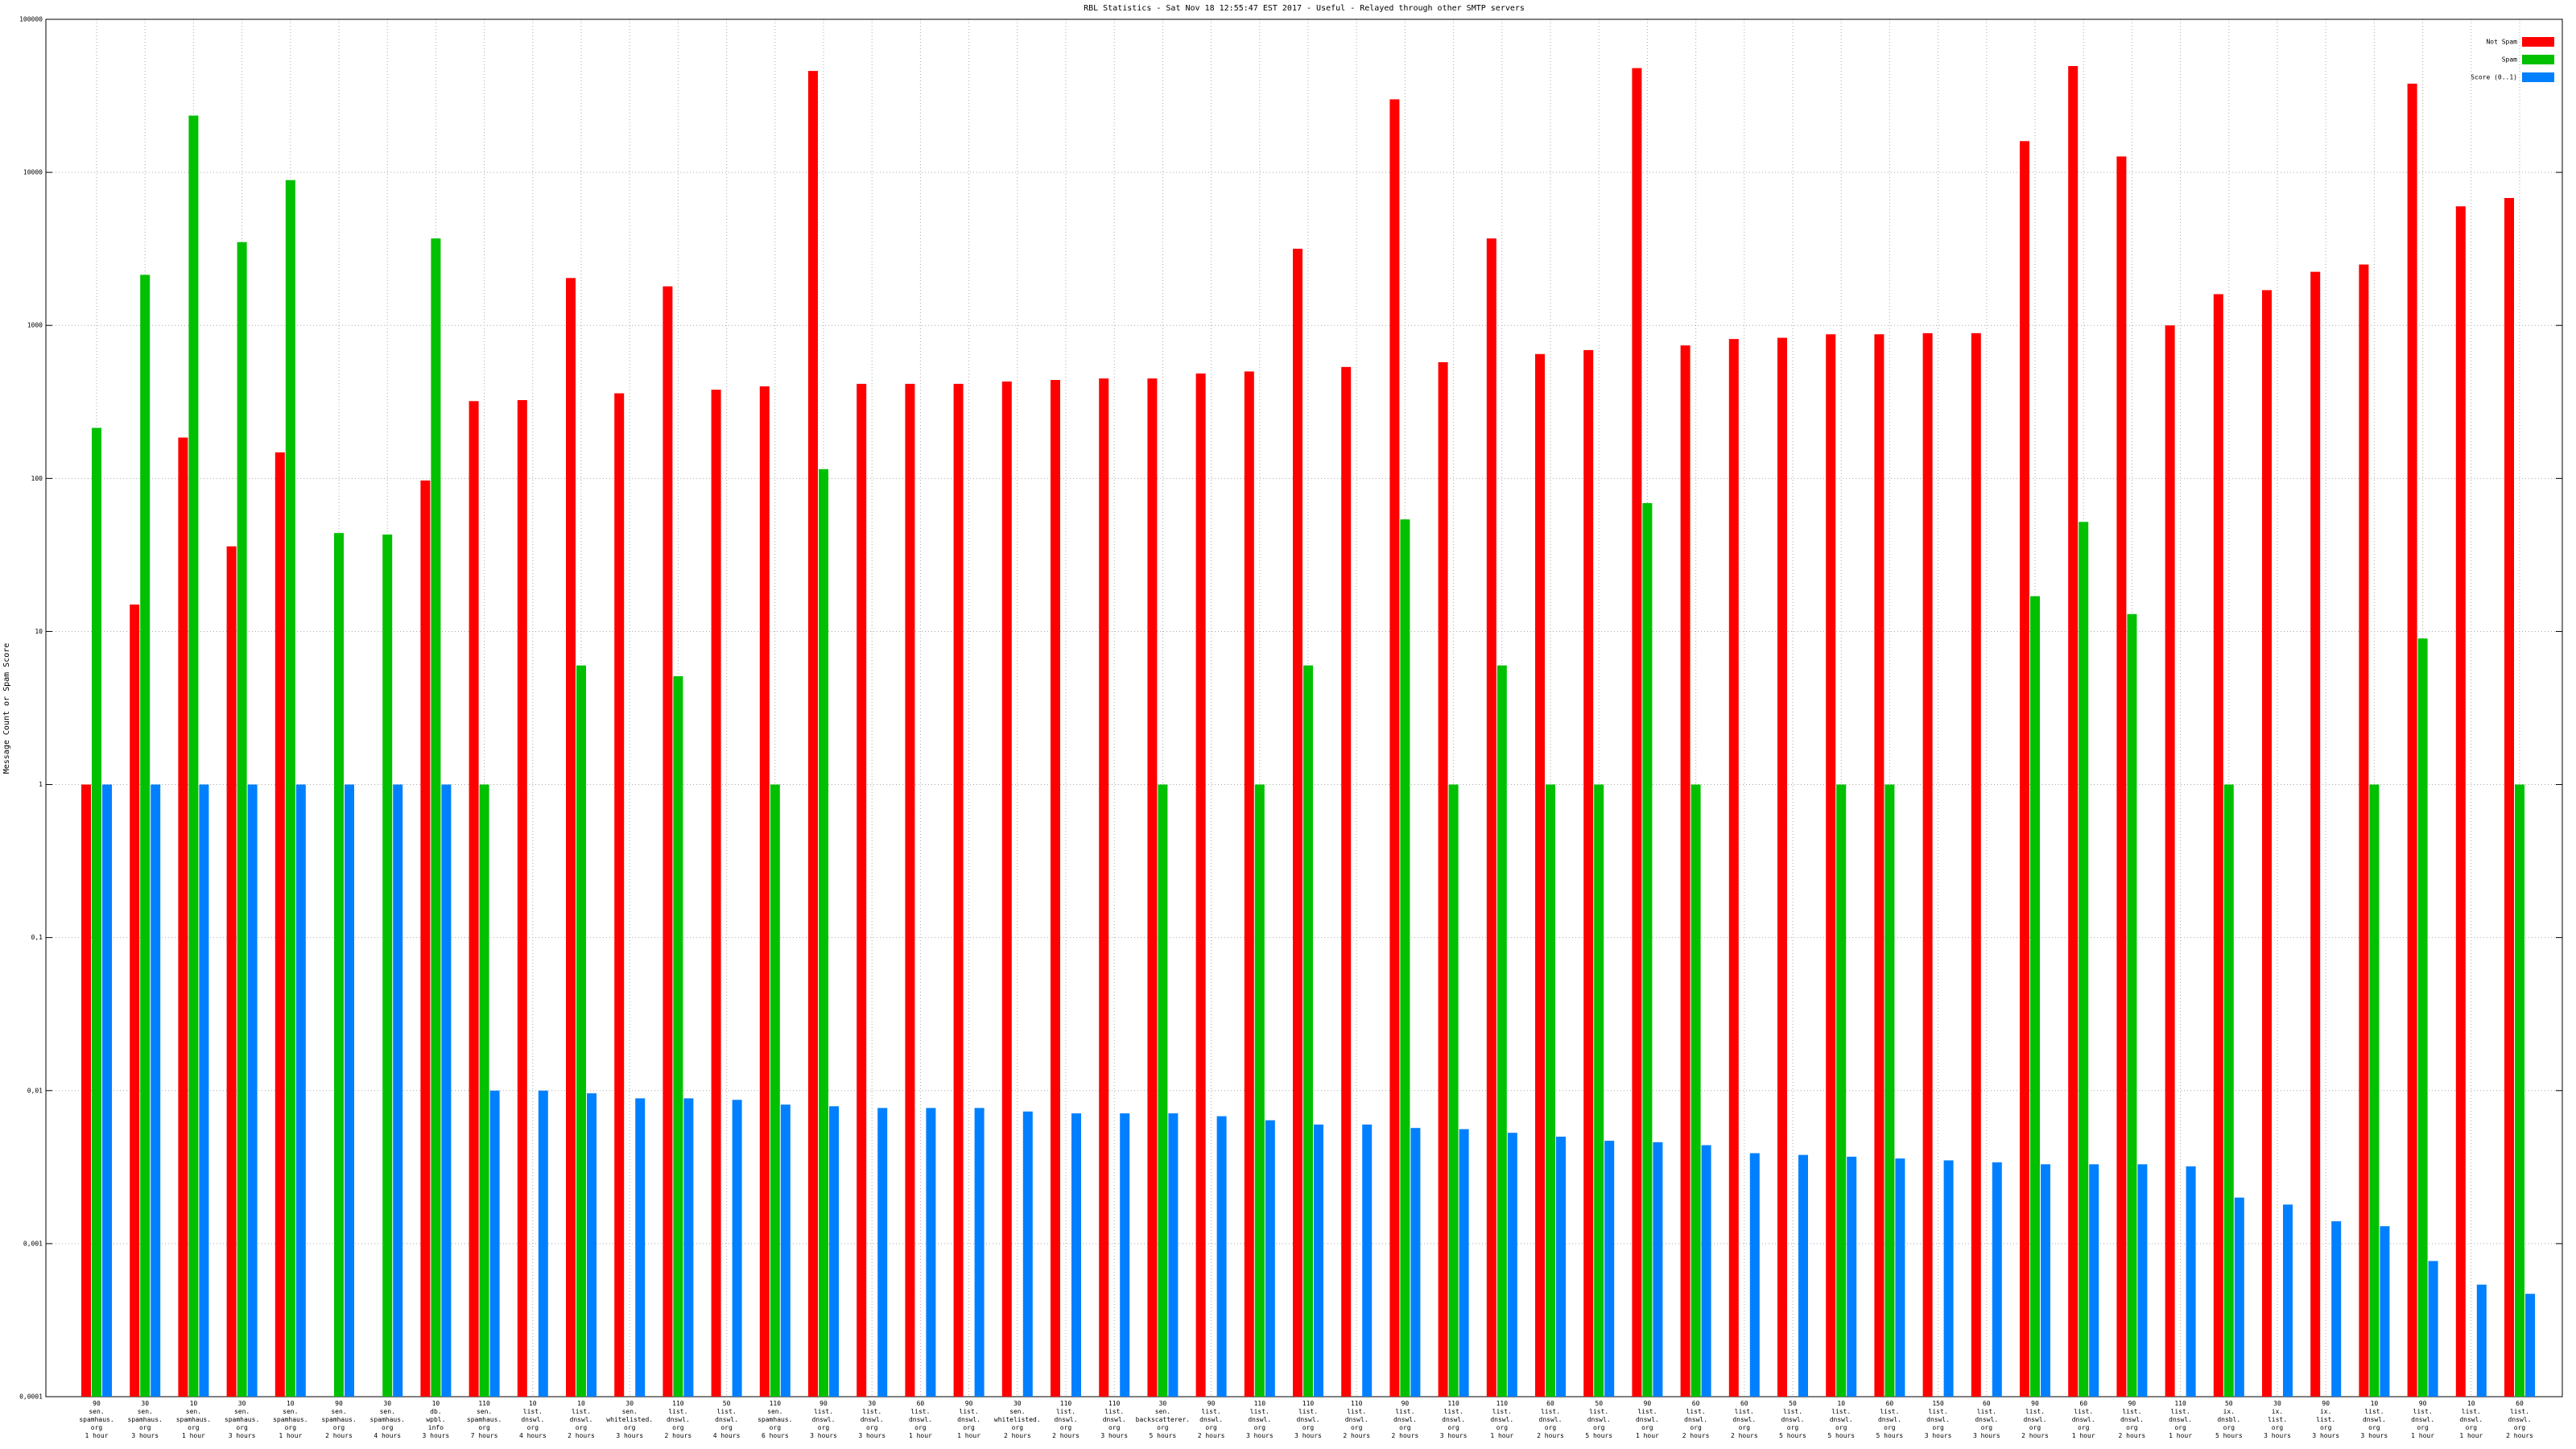 This screenshot has width=2576, height=1449. I want to click on y-tick-label: 0,1, so click(37, 937).